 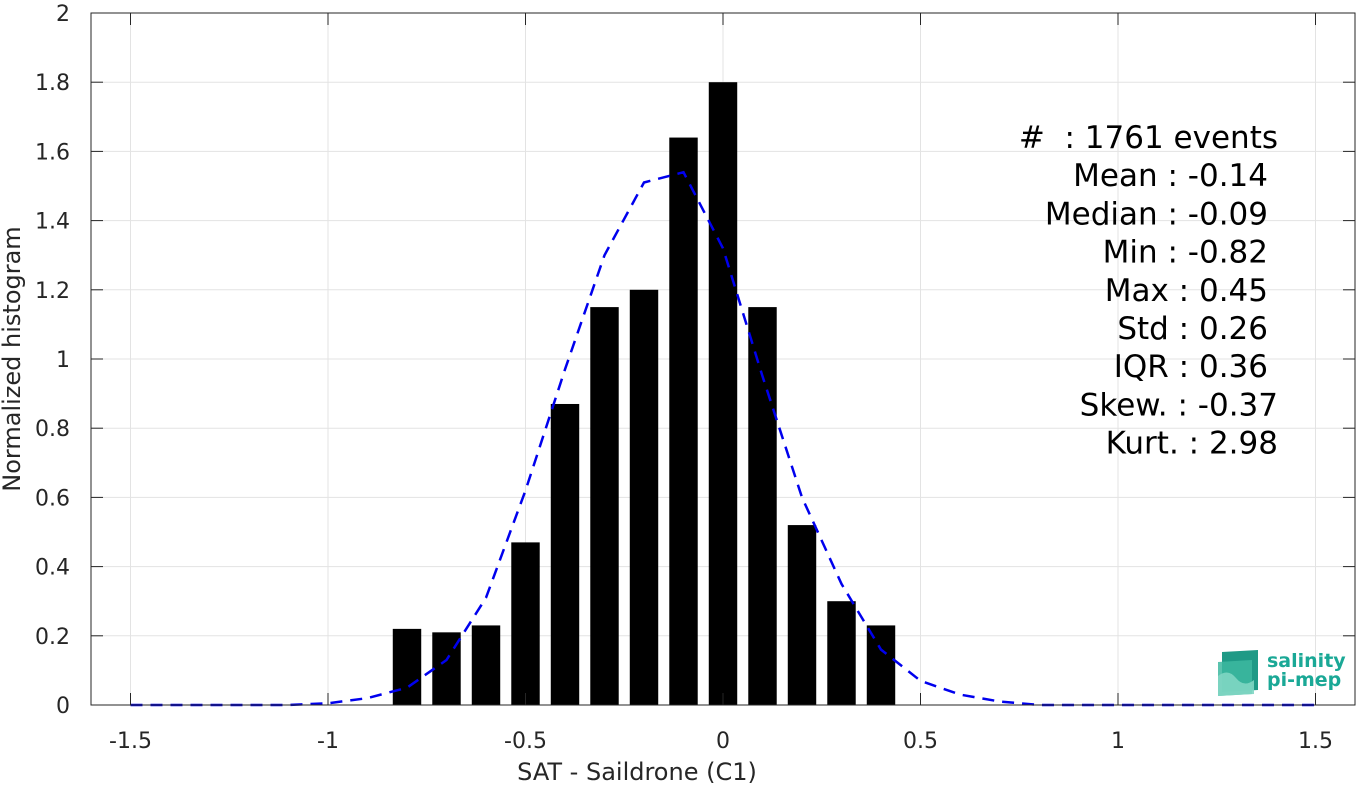 What do you see at coordinates (328, 741) in the screenshot?
I see `x-tick-label: -1` at bounding box center [328, 741].